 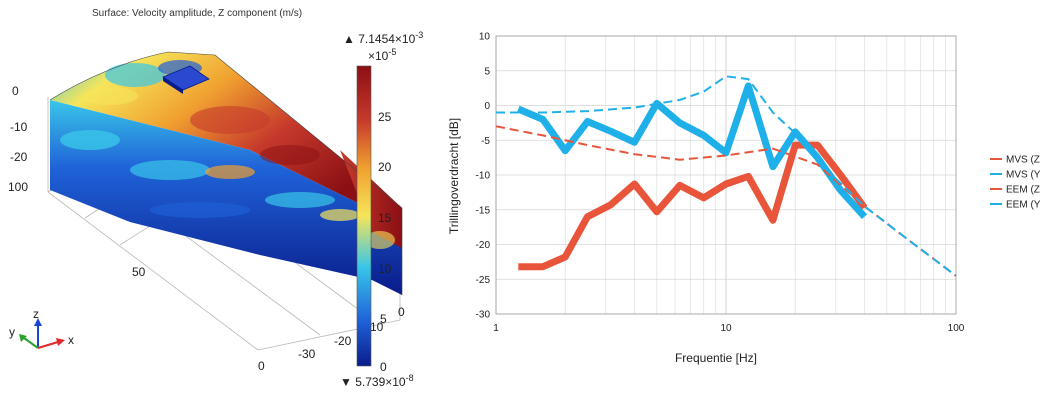 What do you see at coordinates (487, 106) in the screenshot?
I see `y-tick-label: 0` at bounding box center [487, 106].